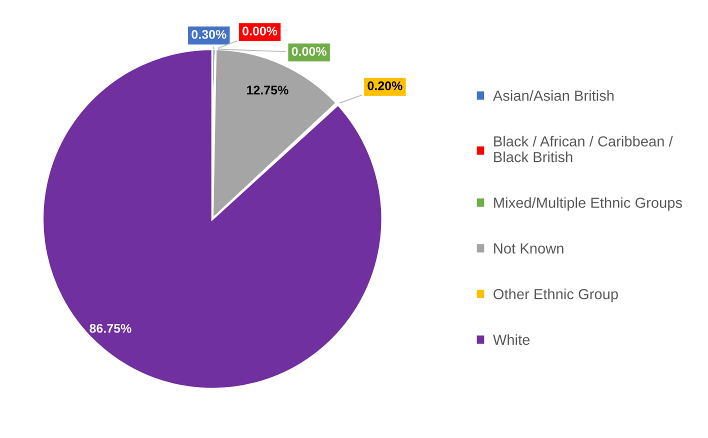 This screenshot has height=438, width=708. Describe the element at coordinates (209, 34) in the screenshot. I see `data-label: 0.30%` at that location.